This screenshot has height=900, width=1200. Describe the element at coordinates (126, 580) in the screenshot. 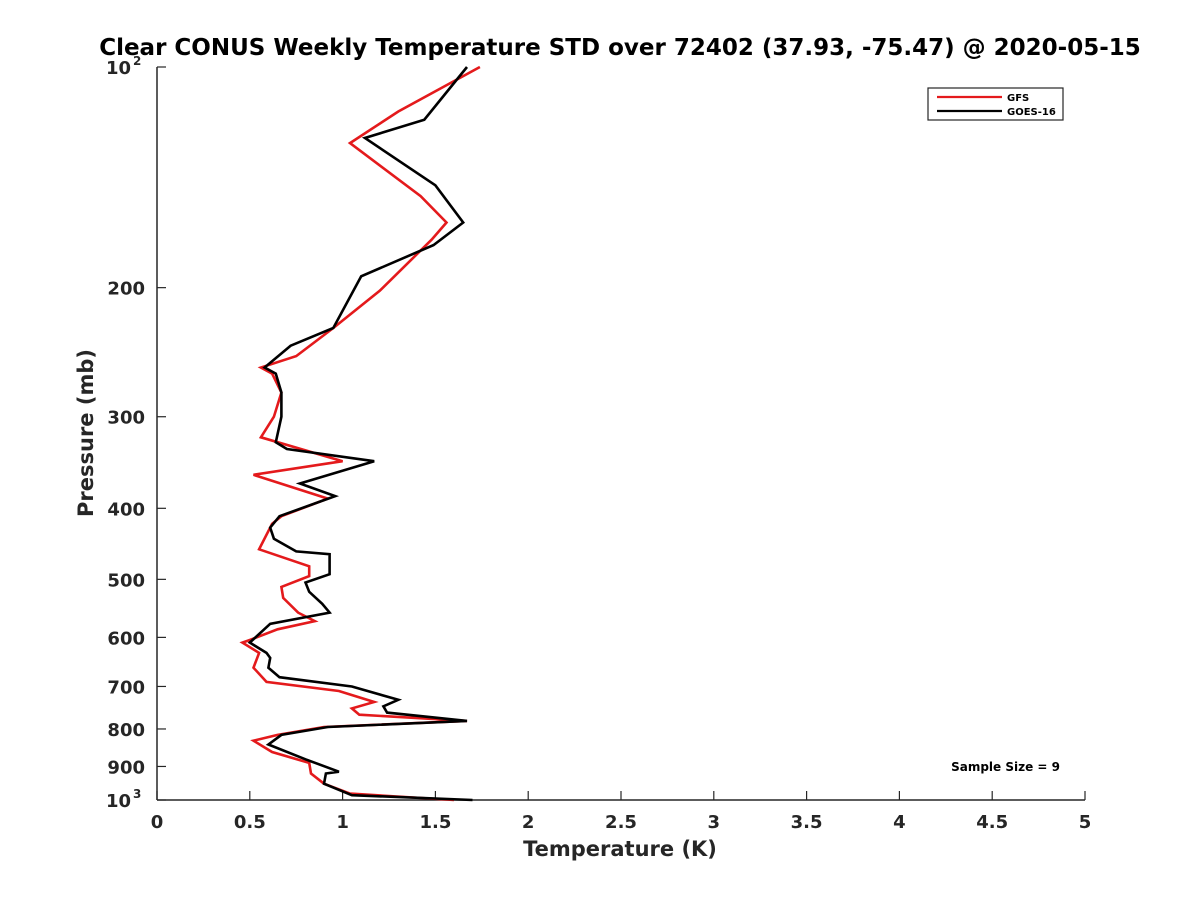

I see `y-tick-label: 500` at that location.